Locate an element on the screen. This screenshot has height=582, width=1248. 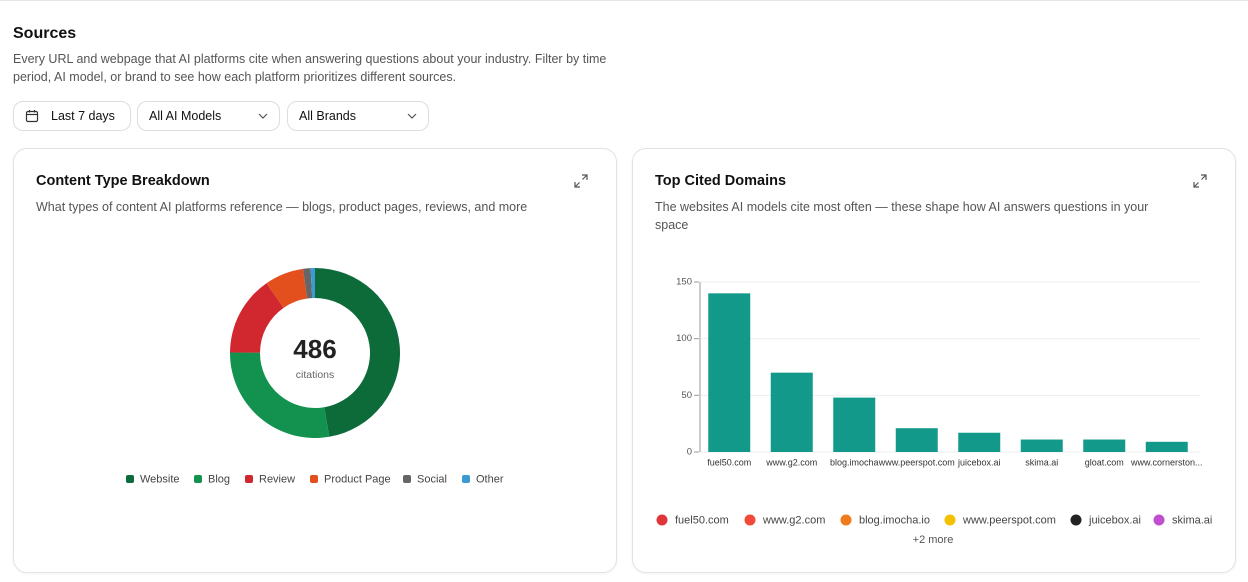
more-link: +2 more is located at coordinates (933, 540).